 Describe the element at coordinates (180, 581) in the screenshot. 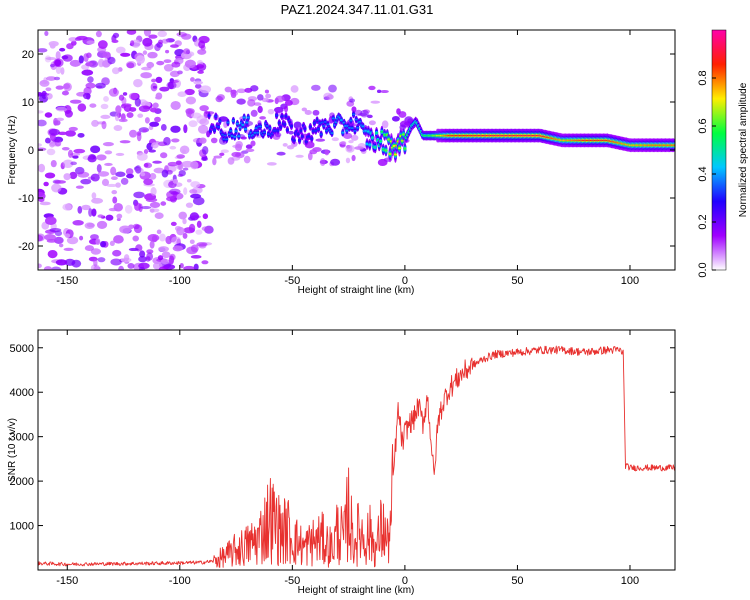

I see `x-tick-label: -100` at that location.